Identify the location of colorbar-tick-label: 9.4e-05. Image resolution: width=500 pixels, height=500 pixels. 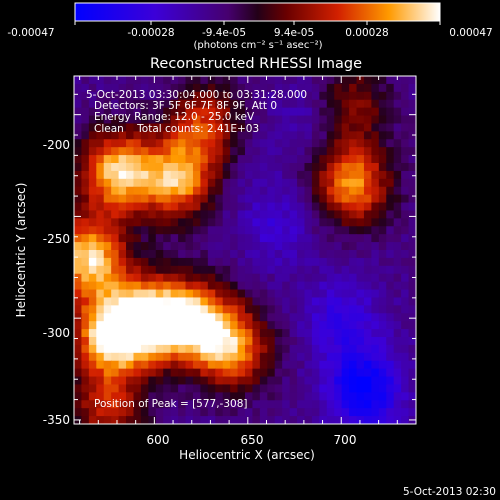
(294, 33).